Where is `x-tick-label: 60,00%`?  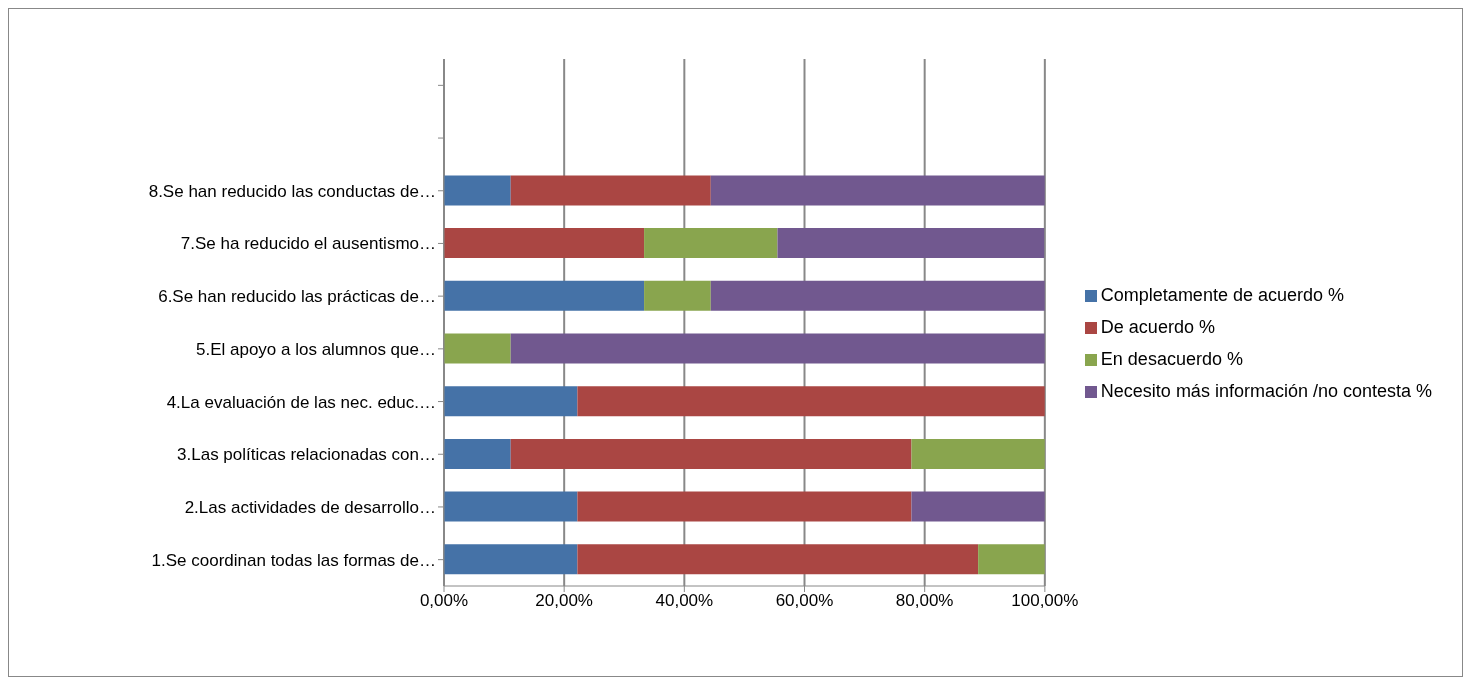 x-tick-label: 60,00% is located at coordinates (804, 601).